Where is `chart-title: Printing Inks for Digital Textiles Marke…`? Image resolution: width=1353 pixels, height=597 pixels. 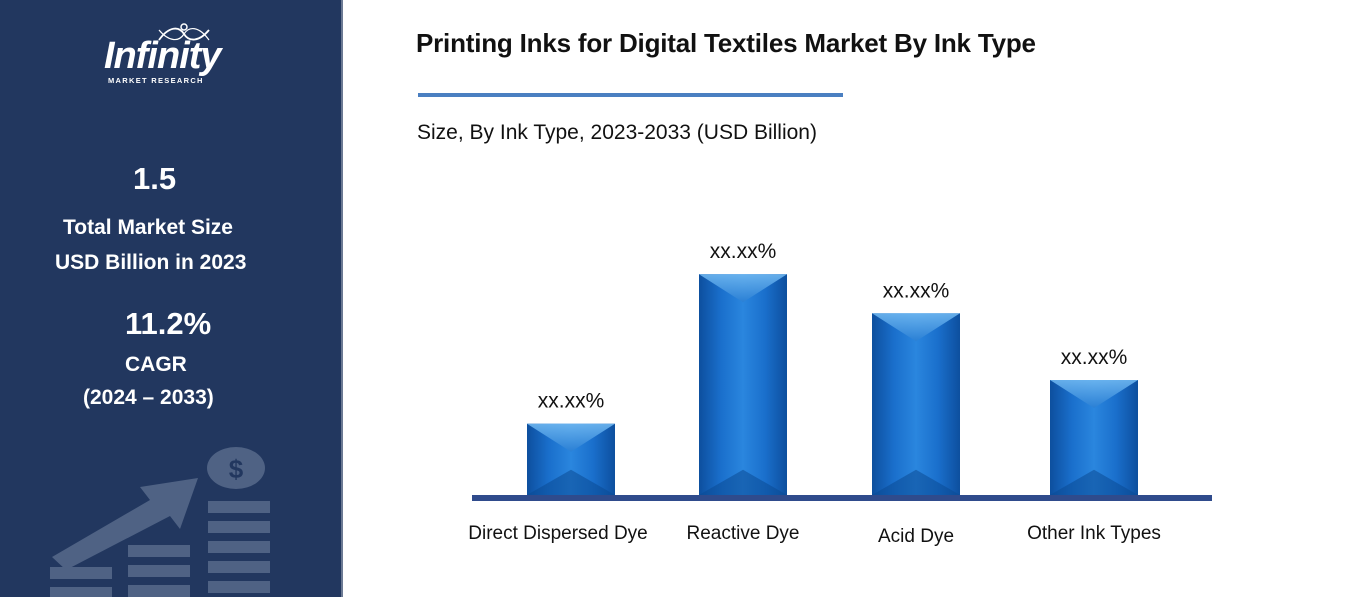 chart-title: Printing Inks for Digital Textiles Marke… is located at coordinates (726, 43).